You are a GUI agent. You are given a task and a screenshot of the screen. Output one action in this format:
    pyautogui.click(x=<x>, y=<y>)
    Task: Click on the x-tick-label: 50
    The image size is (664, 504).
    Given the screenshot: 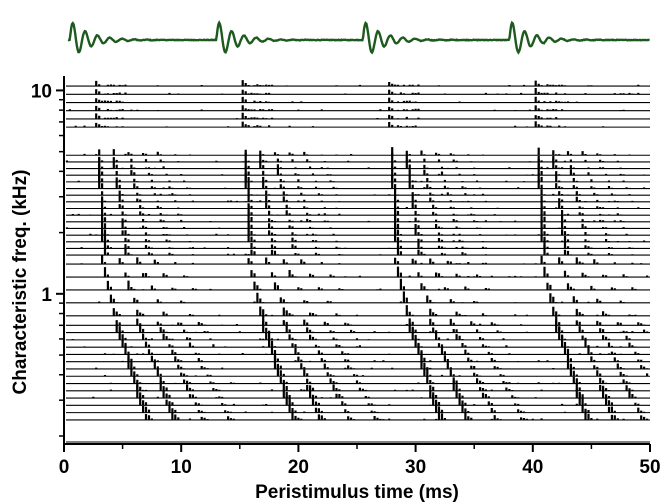 What is the action you would take?
    pyautogui.click(x=649, y=467)
    